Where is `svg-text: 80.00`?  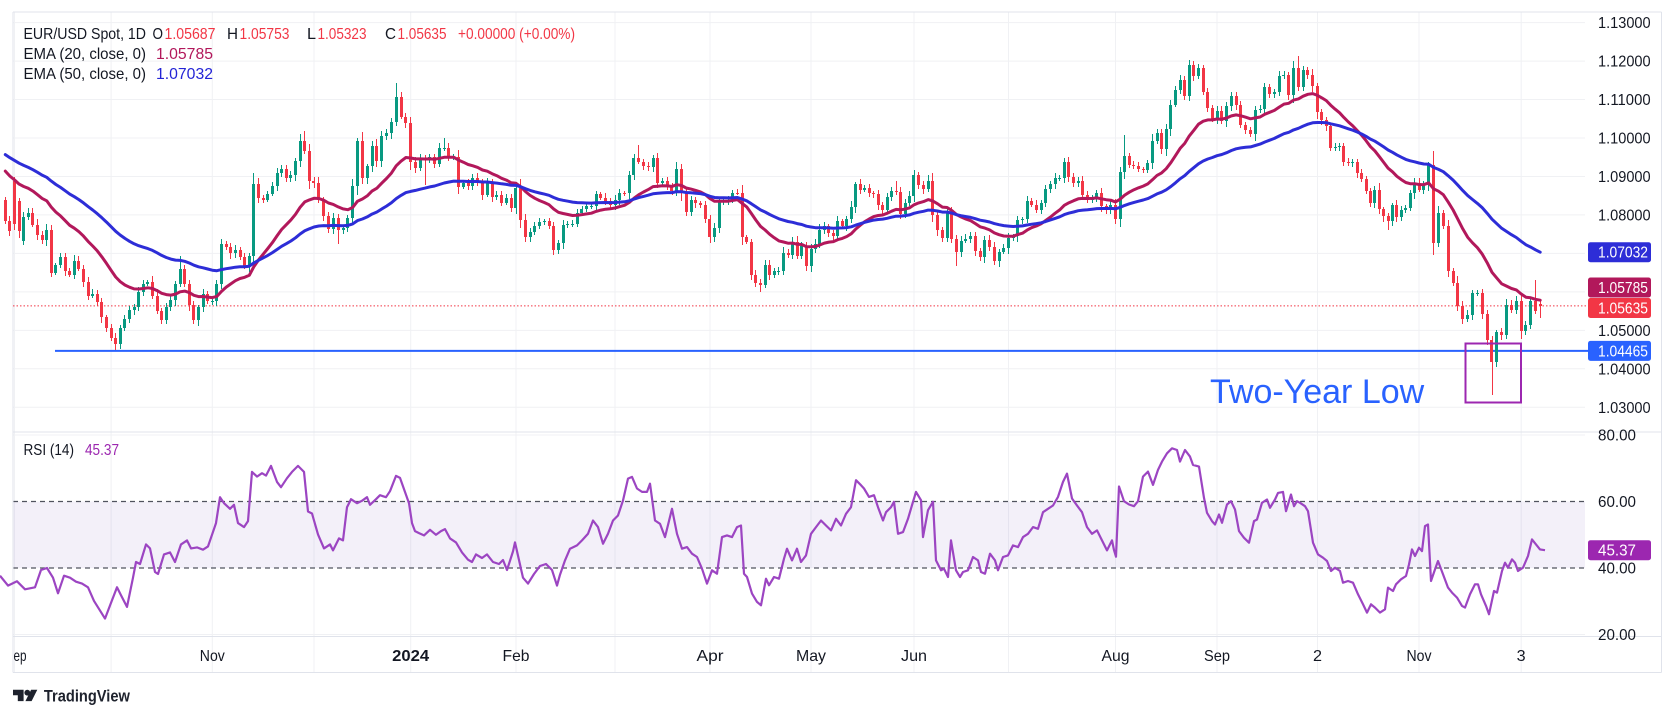
svg-text: 80.00 is located at coordinates (1617, 436).